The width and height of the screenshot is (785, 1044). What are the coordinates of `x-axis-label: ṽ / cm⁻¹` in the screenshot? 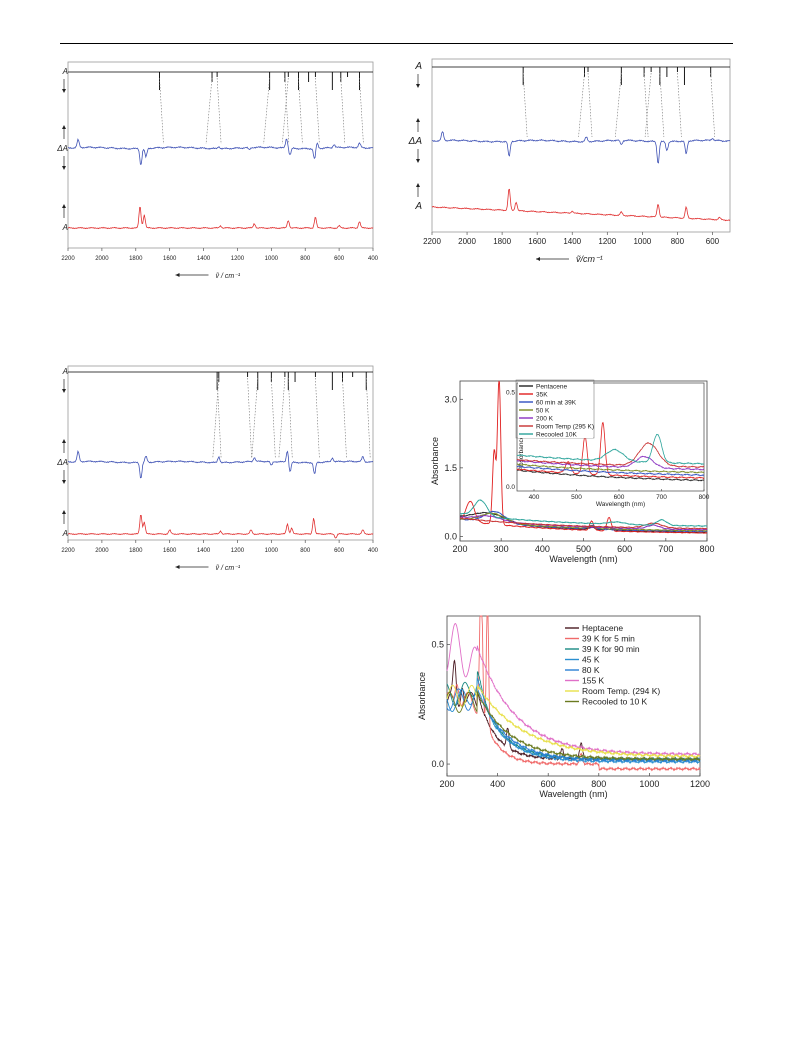 It's located at (228, 568).